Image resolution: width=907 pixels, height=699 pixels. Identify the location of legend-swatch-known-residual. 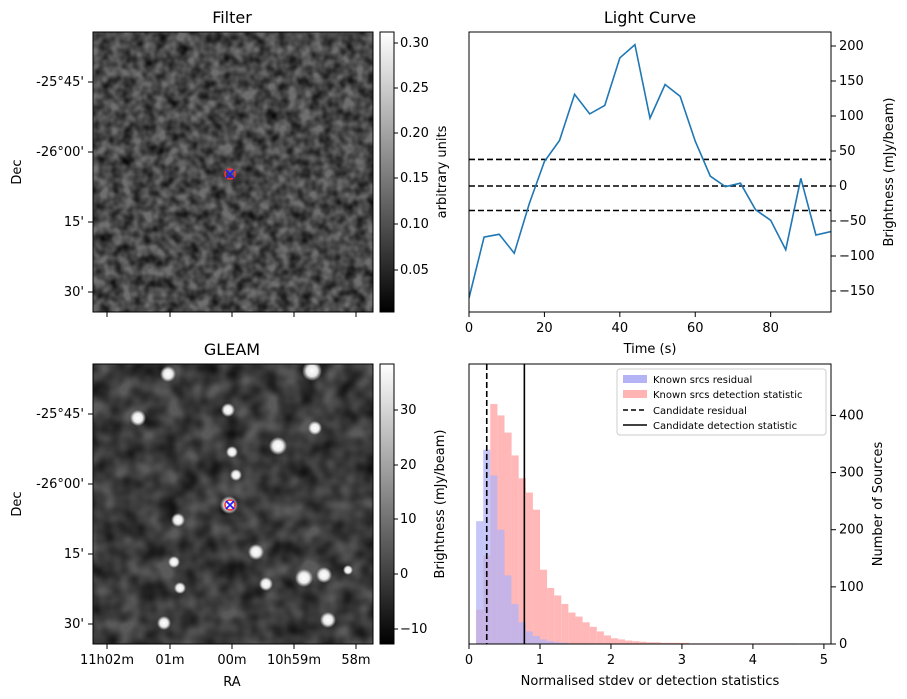
(635, 379).